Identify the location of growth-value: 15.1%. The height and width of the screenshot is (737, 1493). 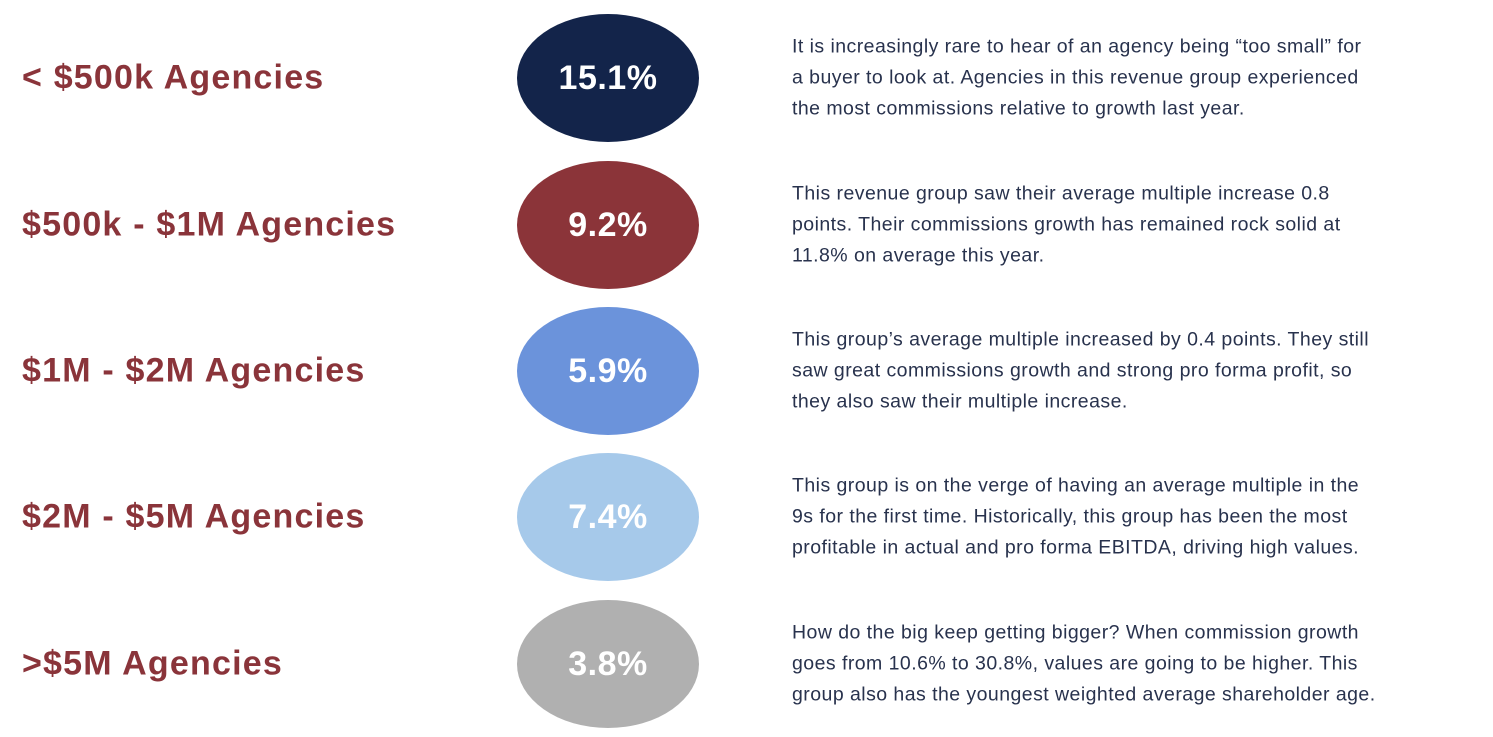
(608, 77).